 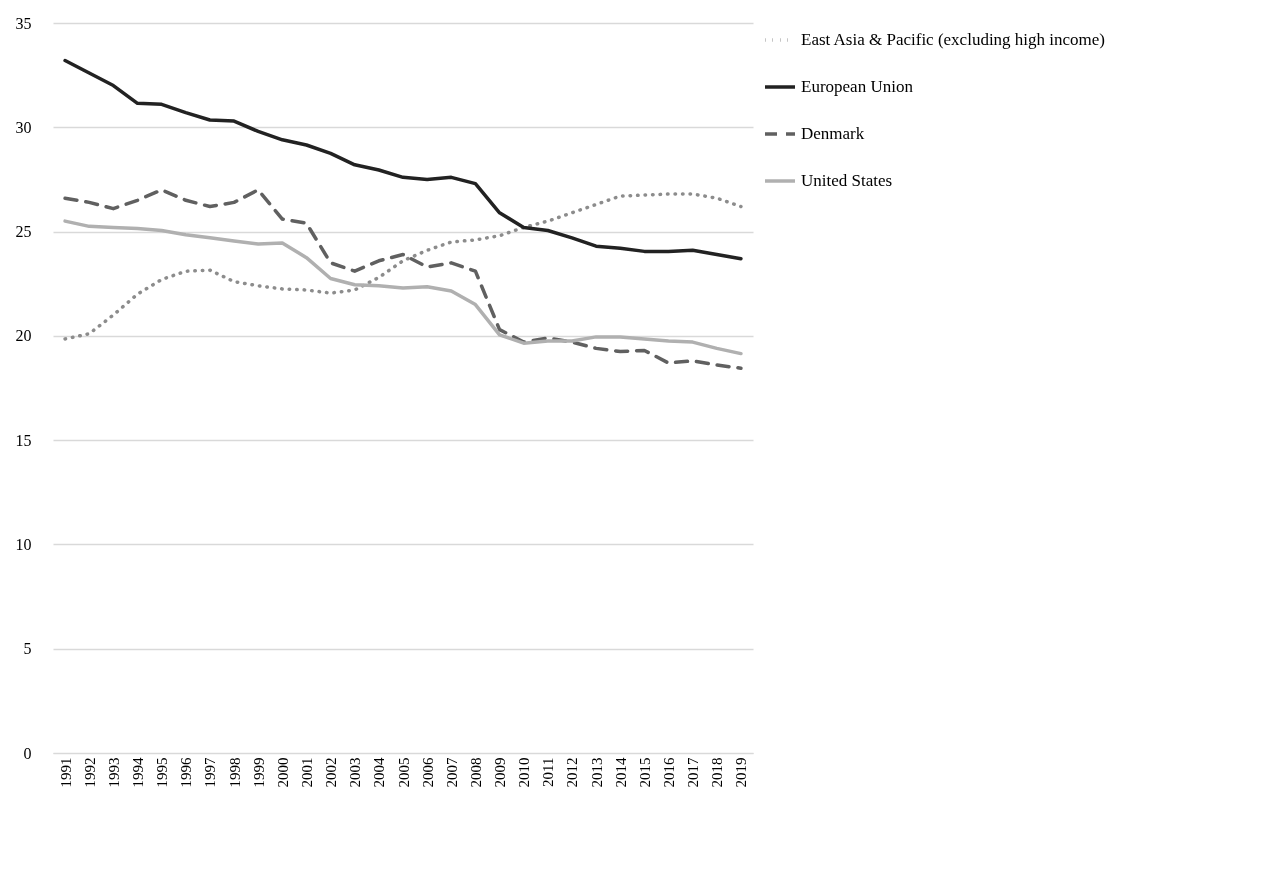 What do you see at coordinates (210, 772) in the screenshot?
I see `x-tick-label: 1997` at bounding box center [210, 772].